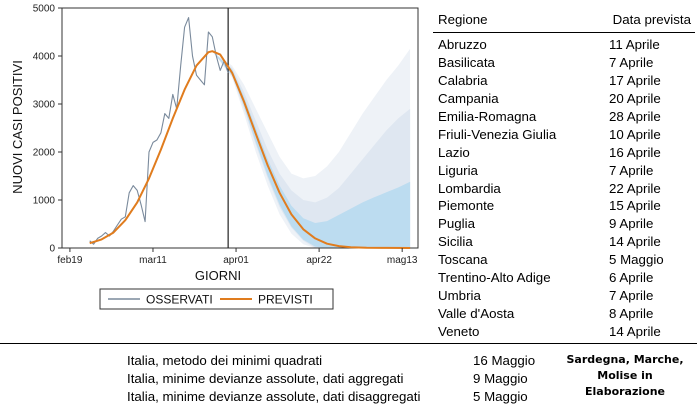 The width and height of the screenshot is (697, 410). Describe the element at coordinates (69, 260) in the screenshot. I see `x-tick-label: feb19` at that location.